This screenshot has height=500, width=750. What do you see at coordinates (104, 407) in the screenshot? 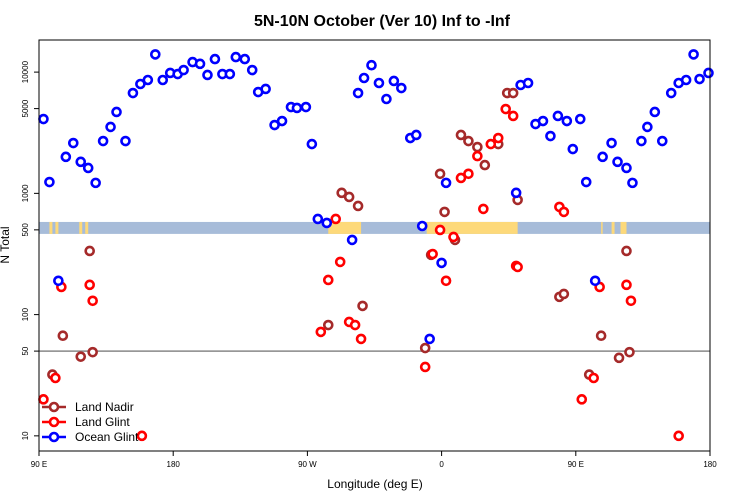
I see `legend-label: Land Nadir` at bounding box center [104, 407].